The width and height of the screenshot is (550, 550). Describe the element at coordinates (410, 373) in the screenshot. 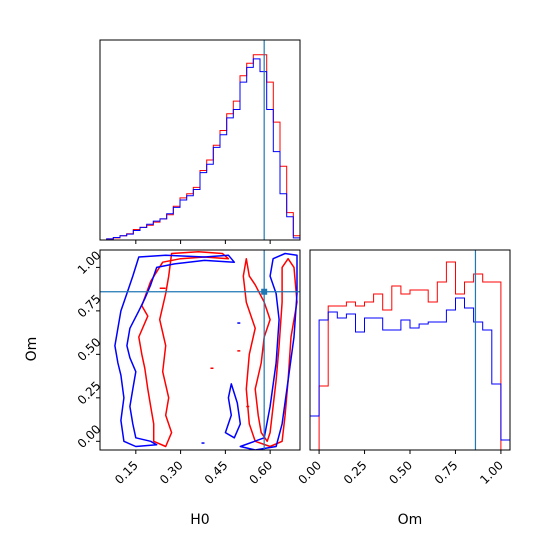

I see `om-hist-blue-series` at that location.